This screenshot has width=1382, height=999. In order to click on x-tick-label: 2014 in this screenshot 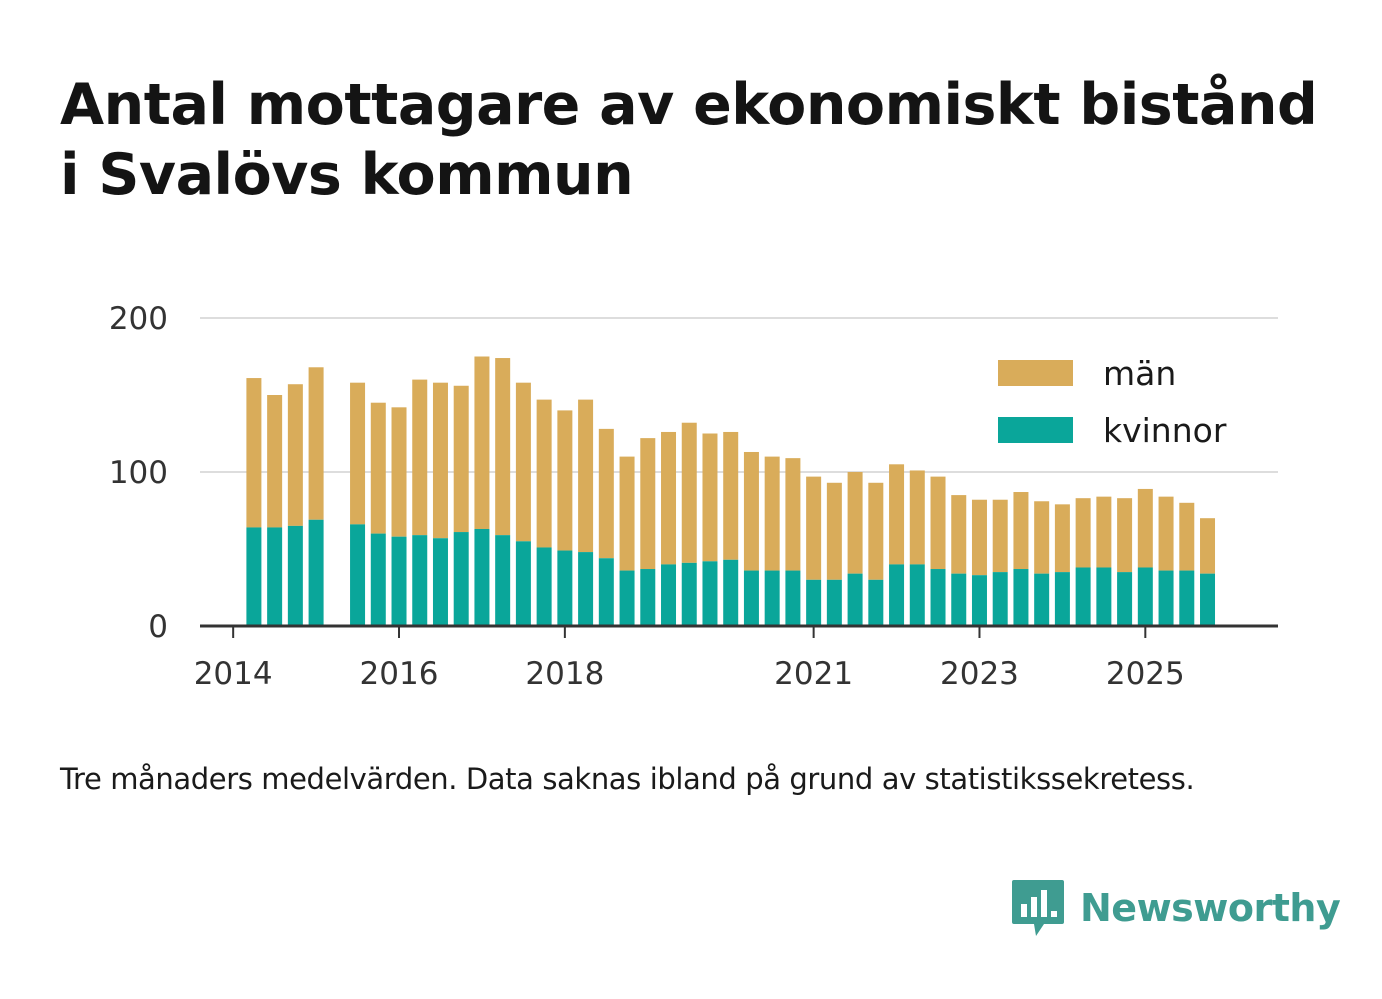, I will do `click(233, 674)`.